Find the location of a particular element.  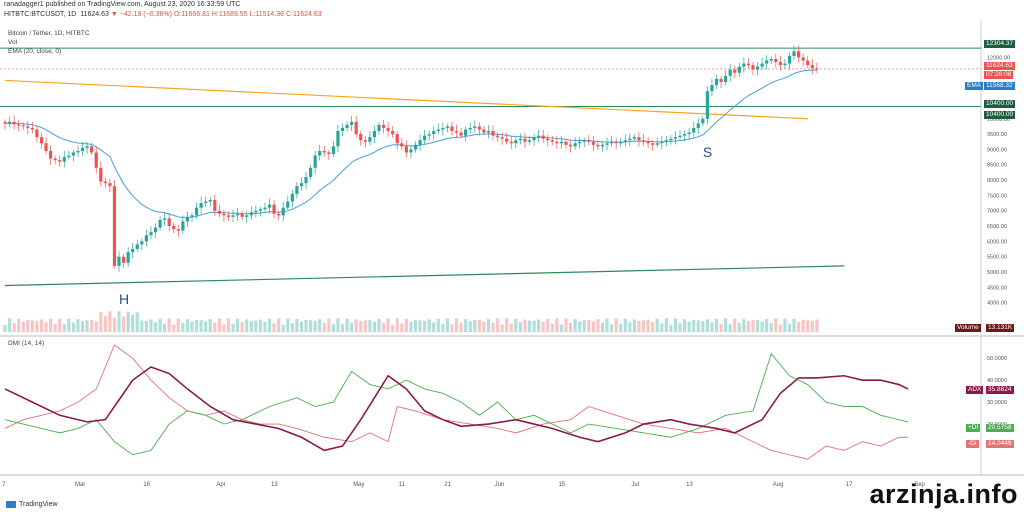

price-tick-label: 12000.00 is located at coordinates (998, 58).